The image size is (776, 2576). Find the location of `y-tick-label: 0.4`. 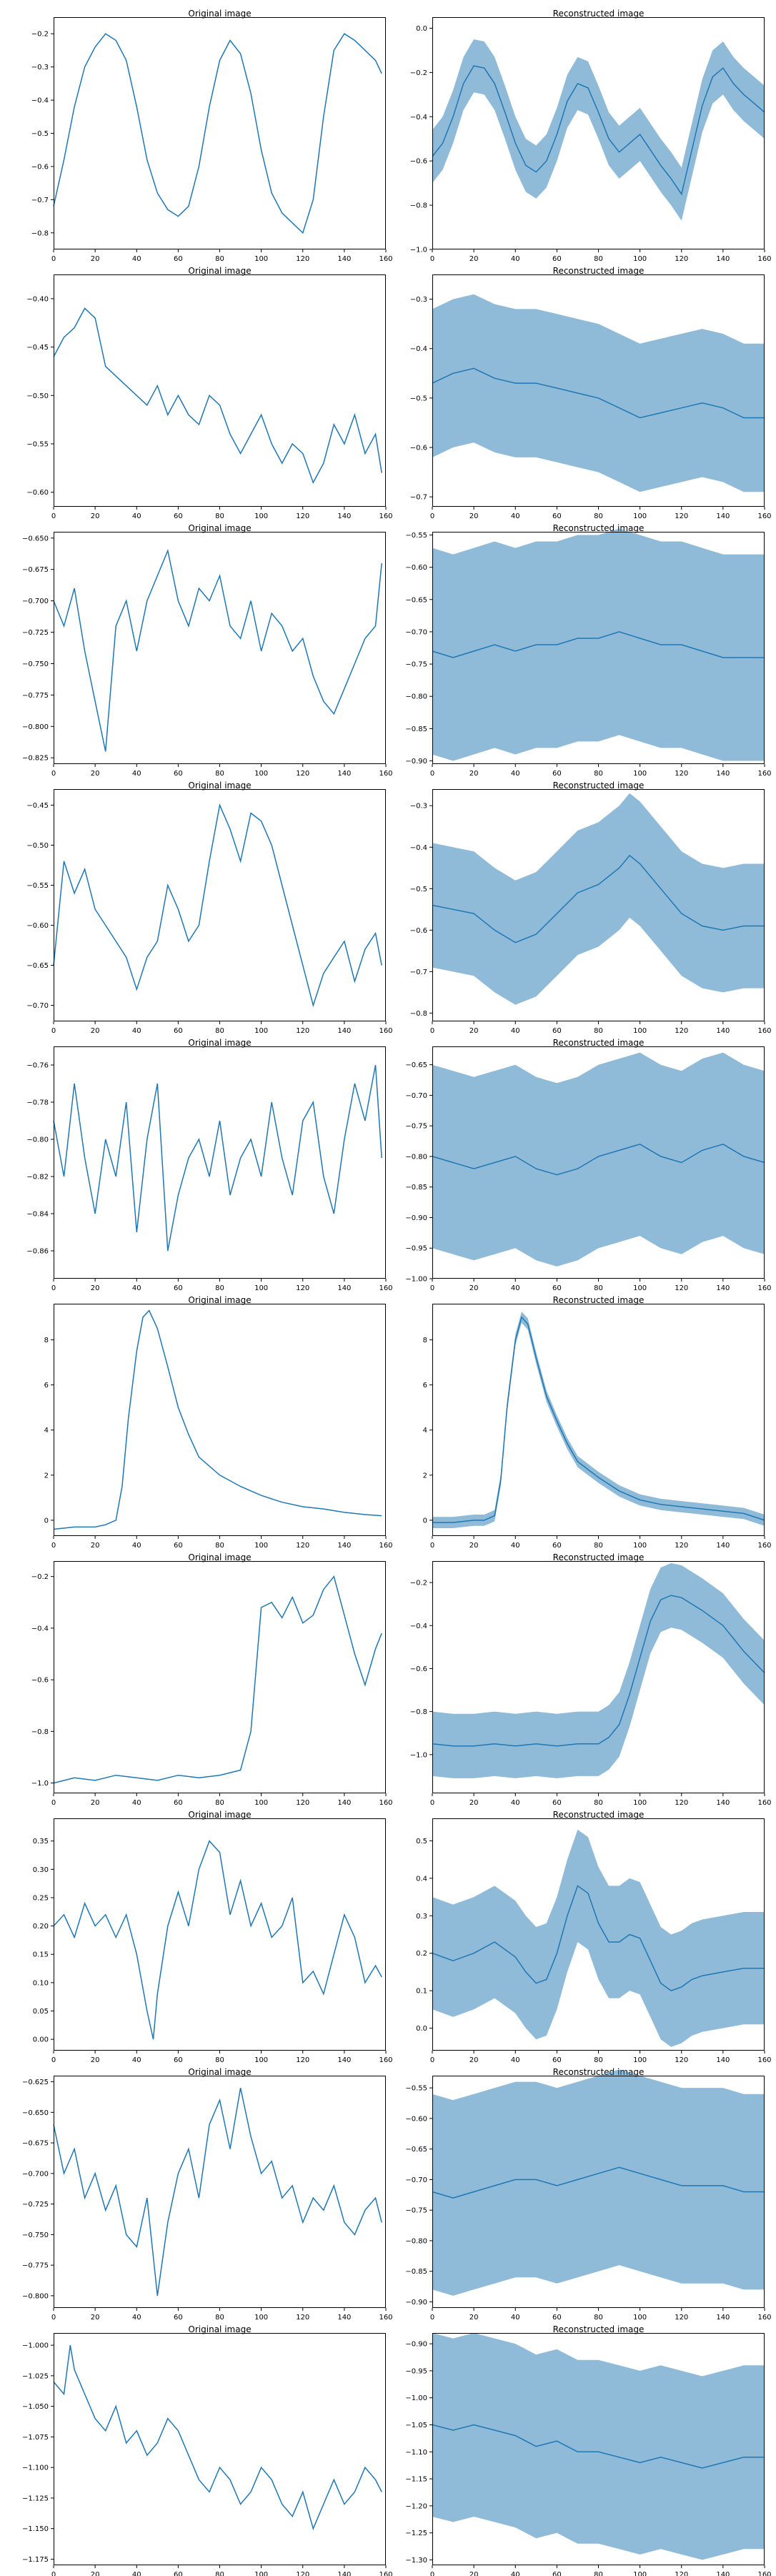

y-tick-label: 0.4 is located at coordinates (421, 1879).